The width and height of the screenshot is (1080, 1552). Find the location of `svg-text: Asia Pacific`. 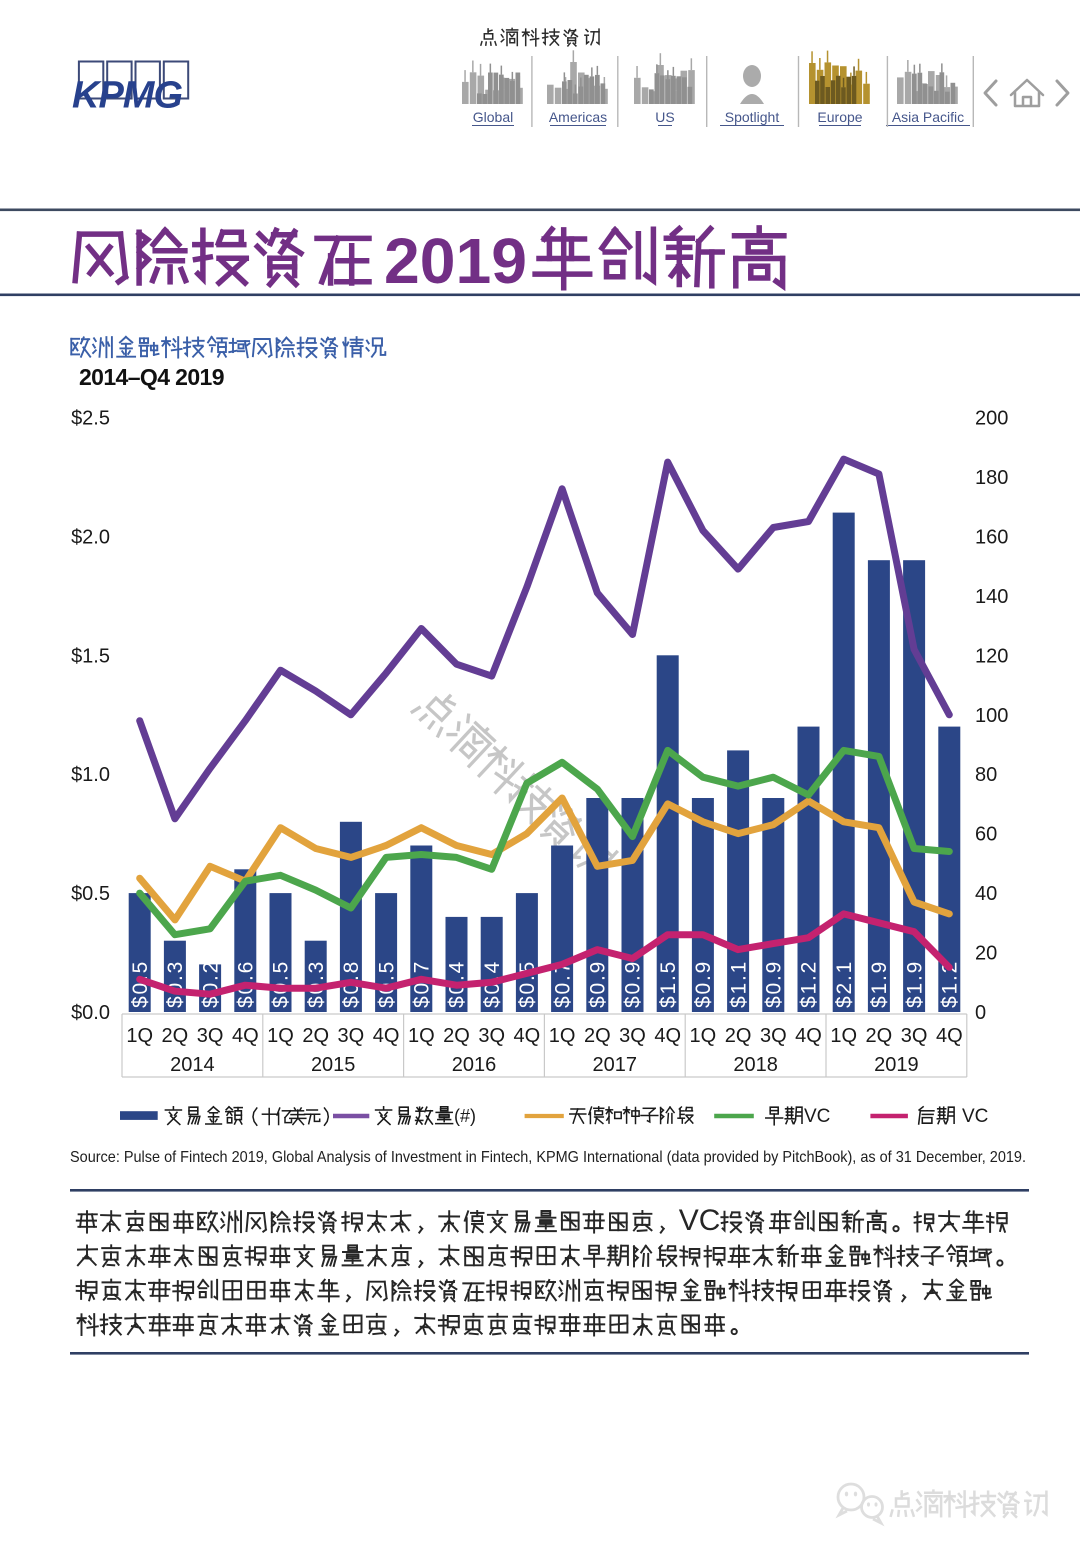

svg-text: Asia Pacific is located at coordinates (928, 117).